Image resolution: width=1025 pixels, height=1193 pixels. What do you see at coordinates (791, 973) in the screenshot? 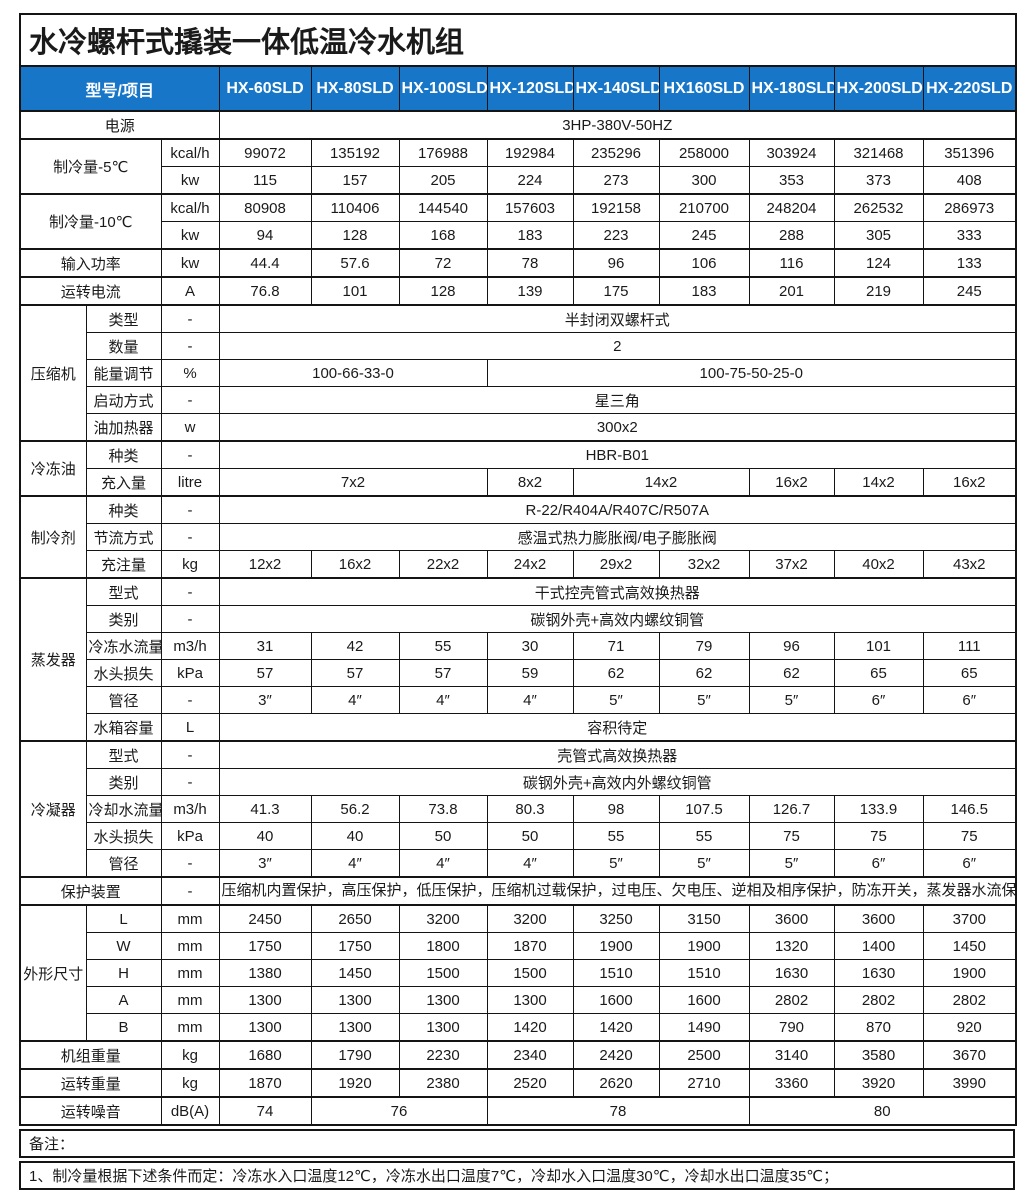
I see `value-cell: 1630` at bounding box center [791, 973].